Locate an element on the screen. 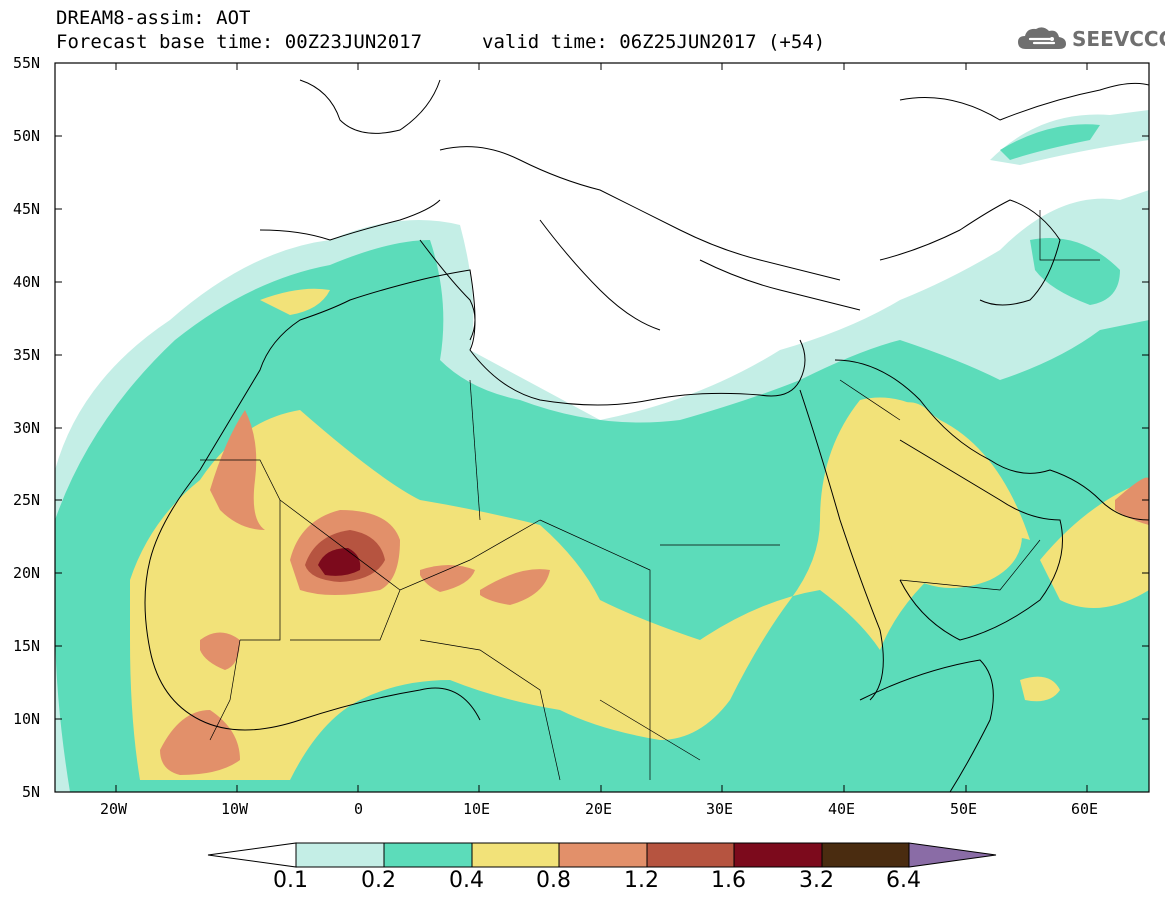 Image resolution: width=1165 pixels, height=905 pixels. colorbar is located at coordinates (602, 855).